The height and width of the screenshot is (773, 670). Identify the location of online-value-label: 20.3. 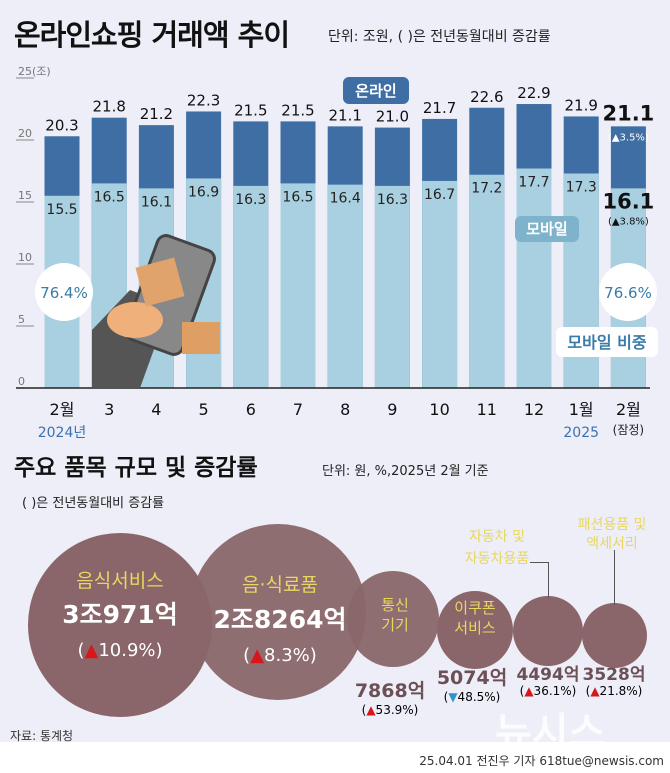
(61, 125).